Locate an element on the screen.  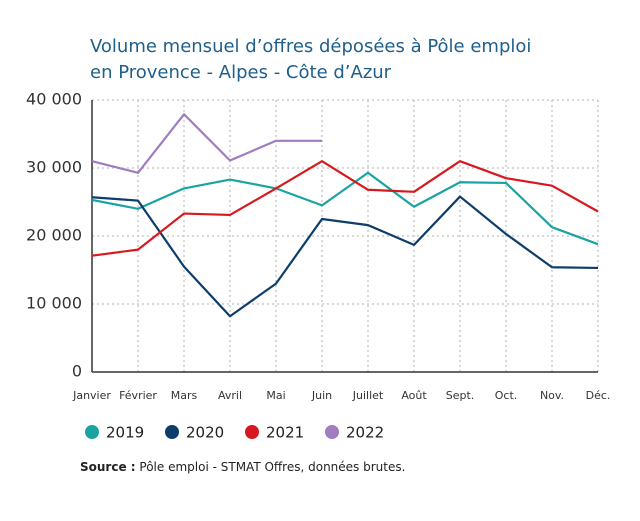
y-tick-label: 30 000 is located at coordinates (54, 167).